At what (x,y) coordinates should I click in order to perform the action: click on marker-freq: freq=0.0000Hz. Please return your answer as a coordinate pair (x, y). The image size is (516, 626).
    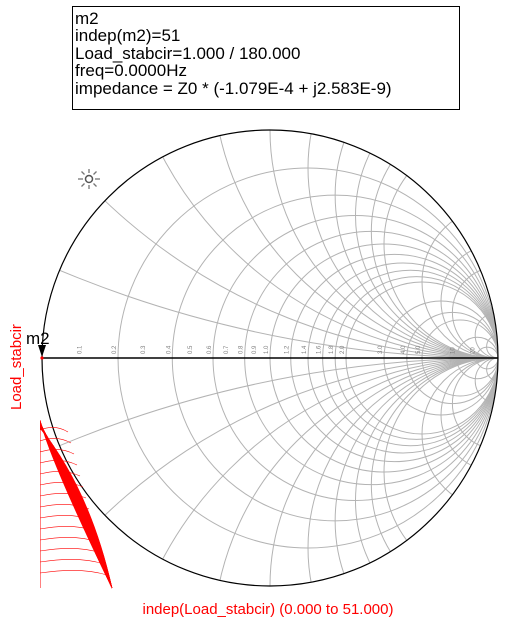
    Looking at the image, I should click on (131, 71).